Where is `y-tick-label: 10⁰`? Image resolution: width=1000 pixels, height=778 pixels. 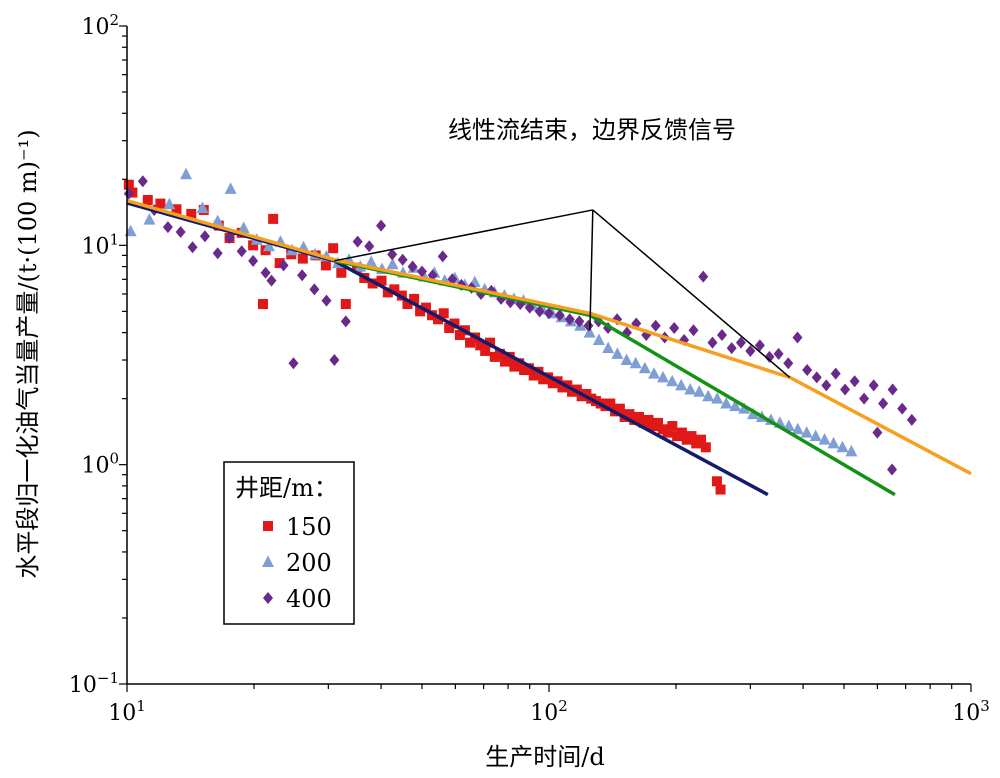
y-tick-label: 10⁰ is located at coordinates (100, 464).